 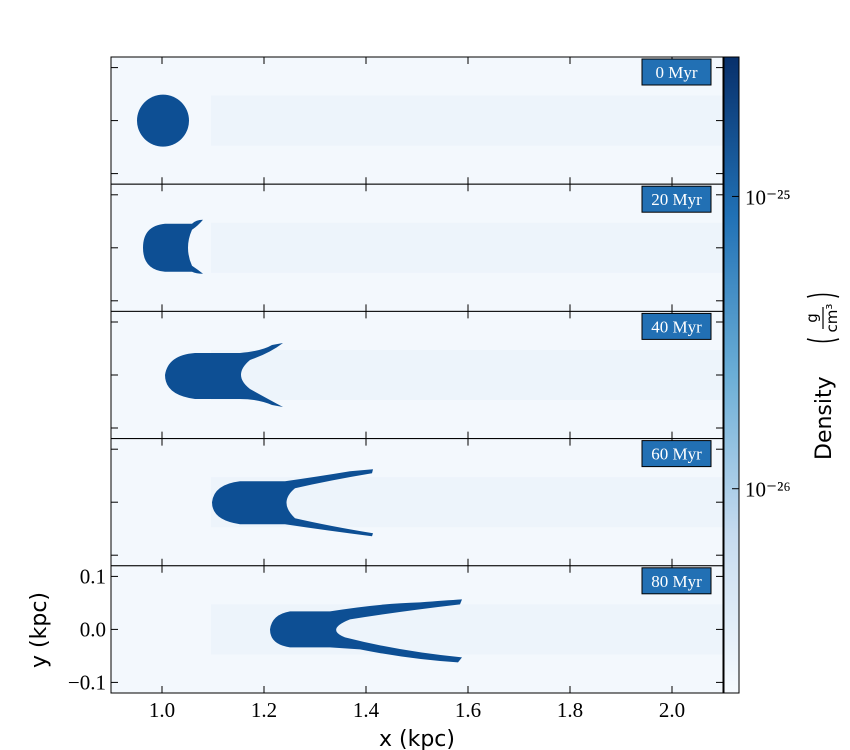 I want to click on panel-label: 80 Myr, so click(x=676, y=581).